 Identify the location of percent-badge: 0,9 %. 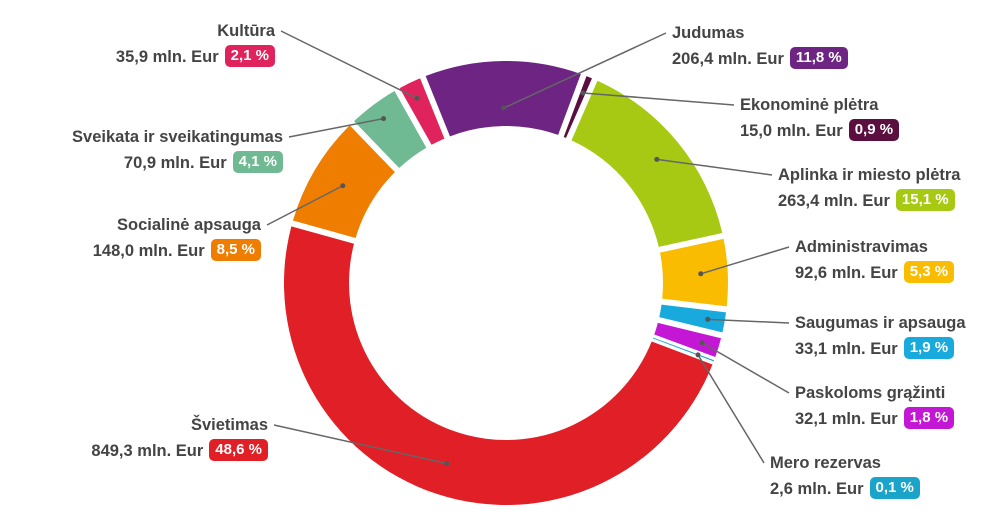
(874, 129).